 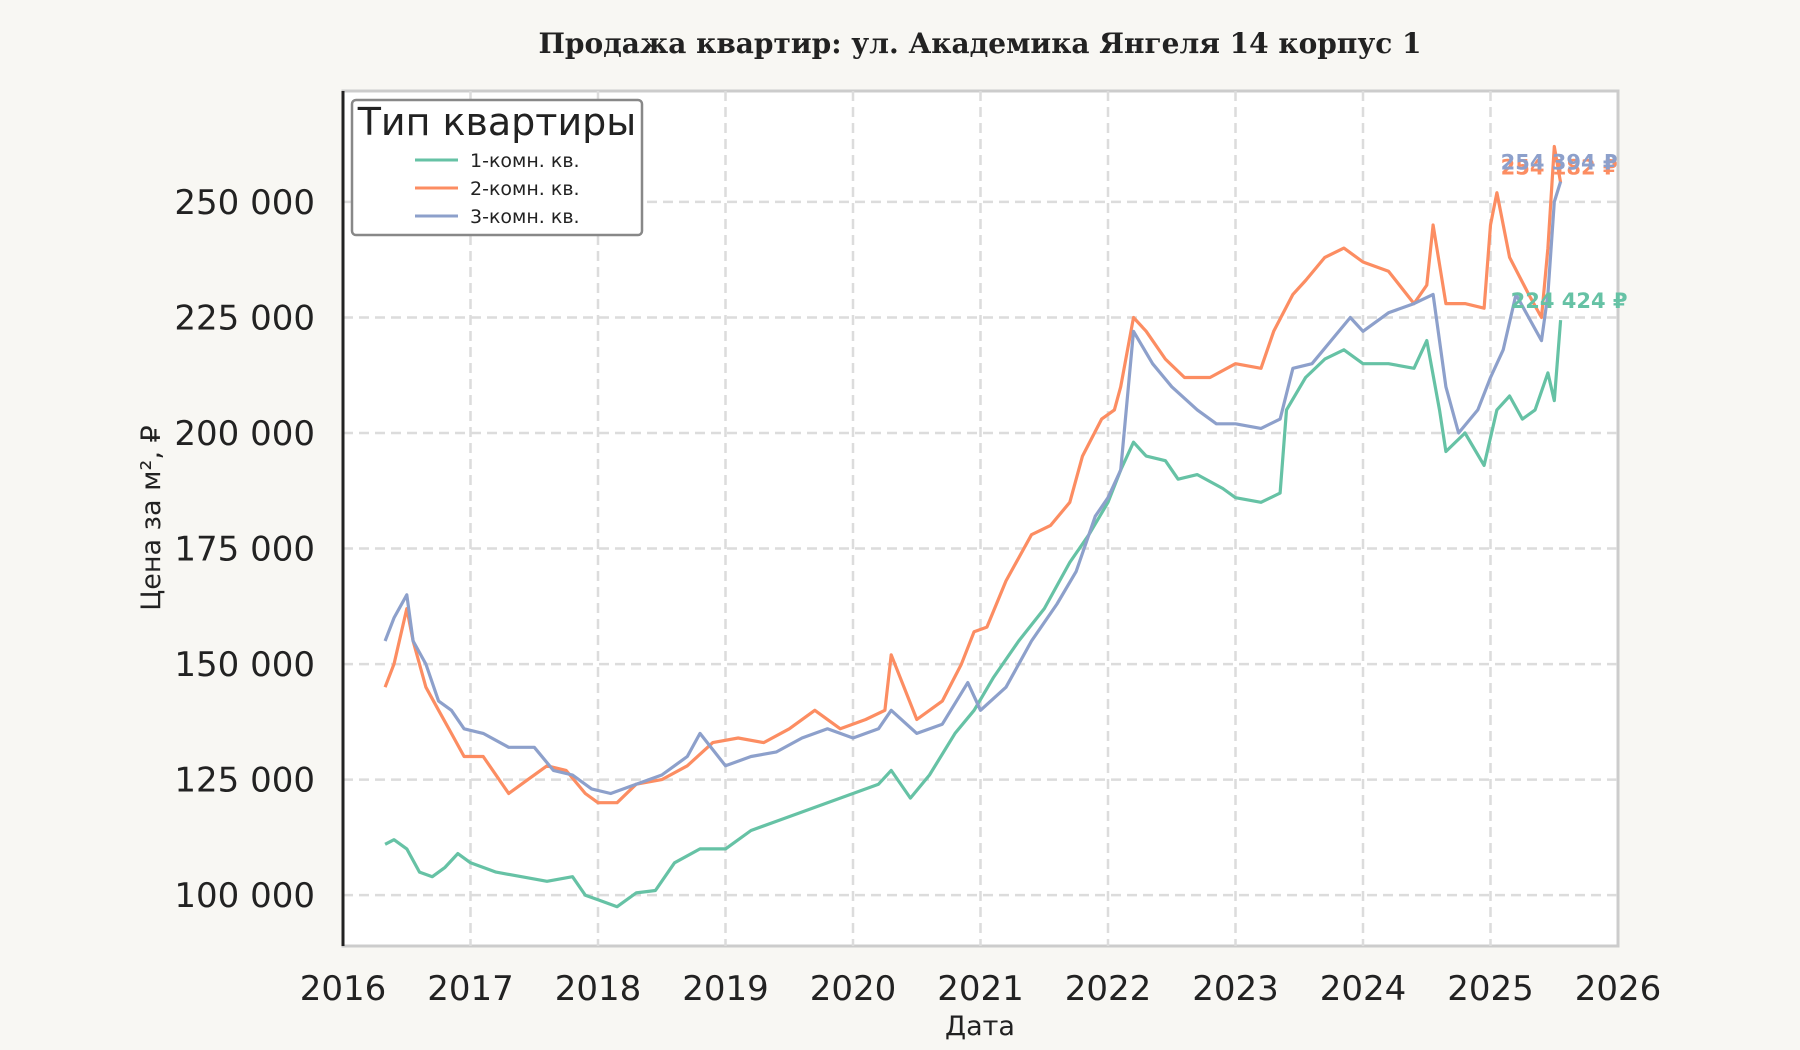 What do you see at coordinates (1490, 989) in the screenshot?
I see `x-tick-label: 2025` at bounding box center [1490, 989].